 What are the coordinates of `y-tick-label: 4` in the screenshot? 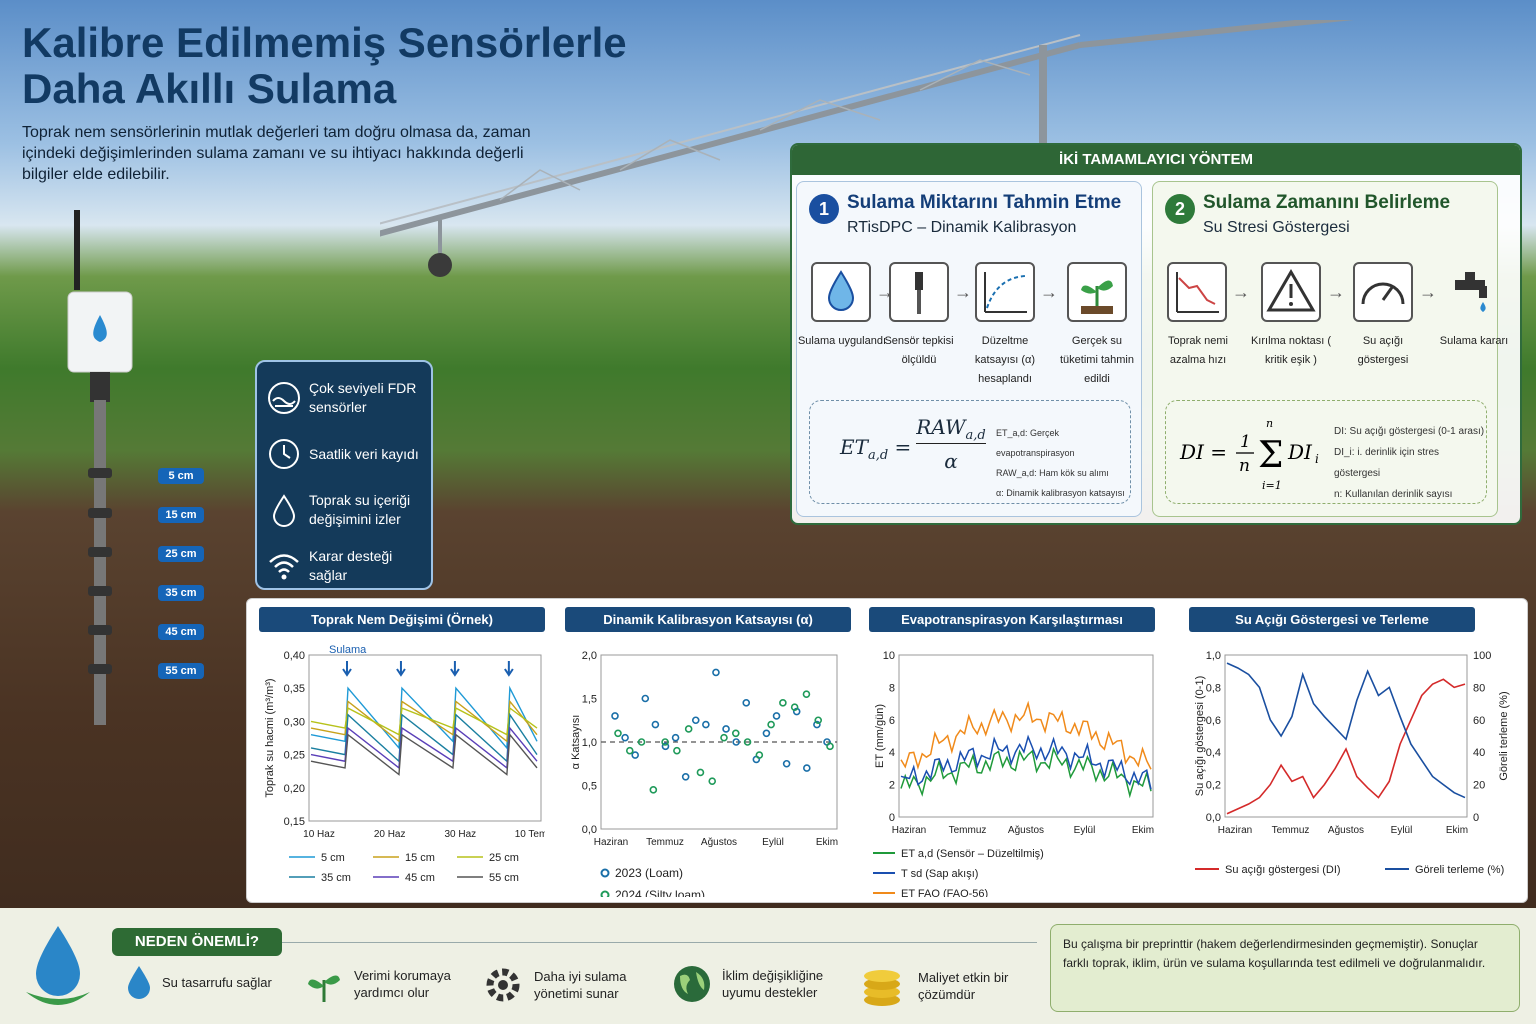 It's located at (892, 753).